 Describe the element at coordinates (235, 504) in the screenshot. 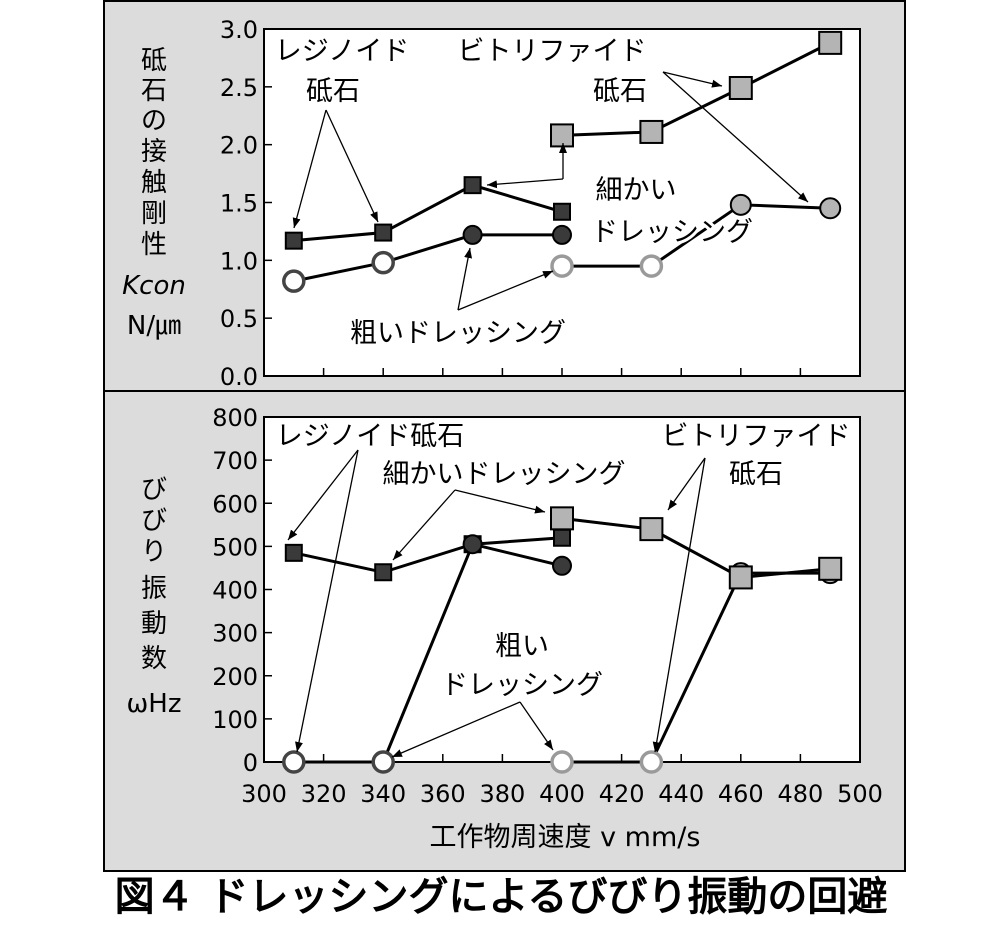

I see `bottom-y-tick-label: 600` at that location.